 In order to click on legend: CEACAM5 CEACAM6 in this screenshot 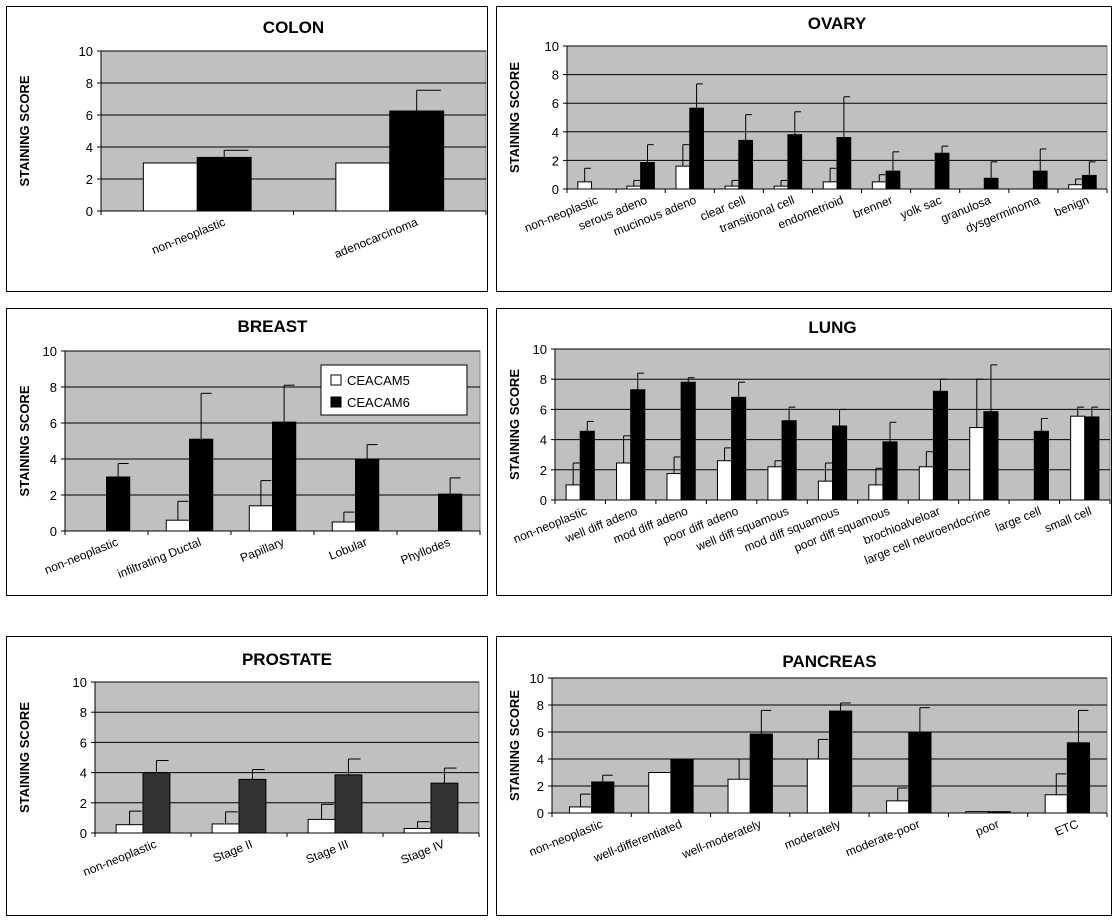, I will do `click(394, 390)`.